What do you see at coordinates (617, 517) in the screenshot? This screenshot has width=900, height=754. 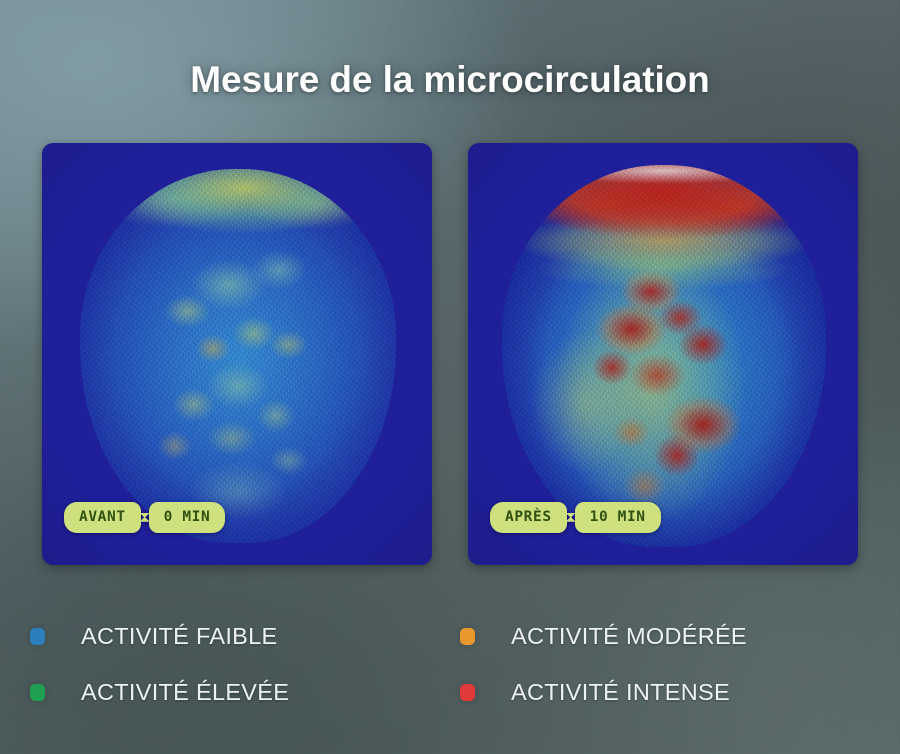 I see `stage-time-pill: 10 MIN` at bounding box center [617, 517].